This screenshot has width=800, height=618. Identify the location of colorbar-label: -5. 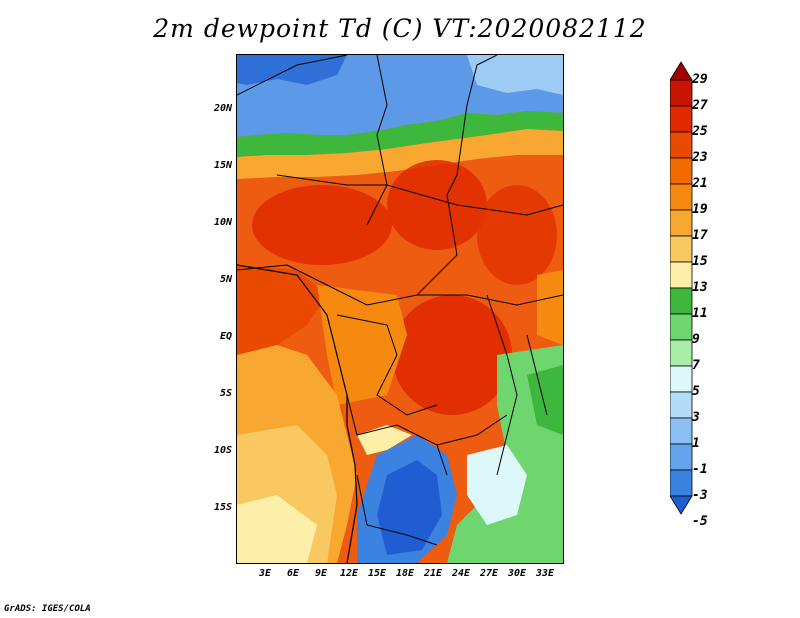
(700, 521).